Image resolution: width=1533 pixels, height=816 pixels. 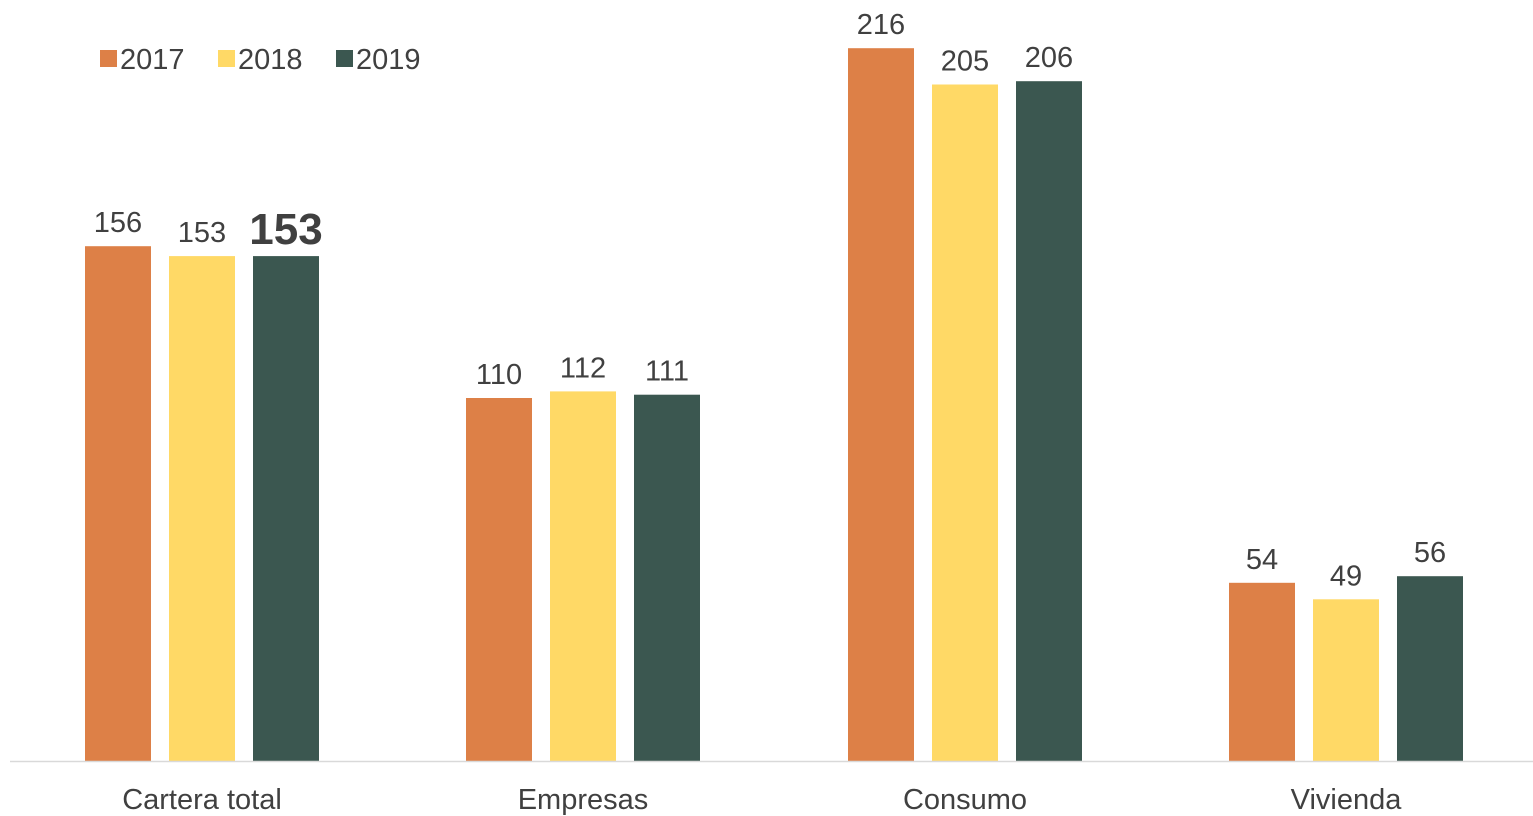 I want to click on legend-swatch-2017, so click(x=108, y=58).